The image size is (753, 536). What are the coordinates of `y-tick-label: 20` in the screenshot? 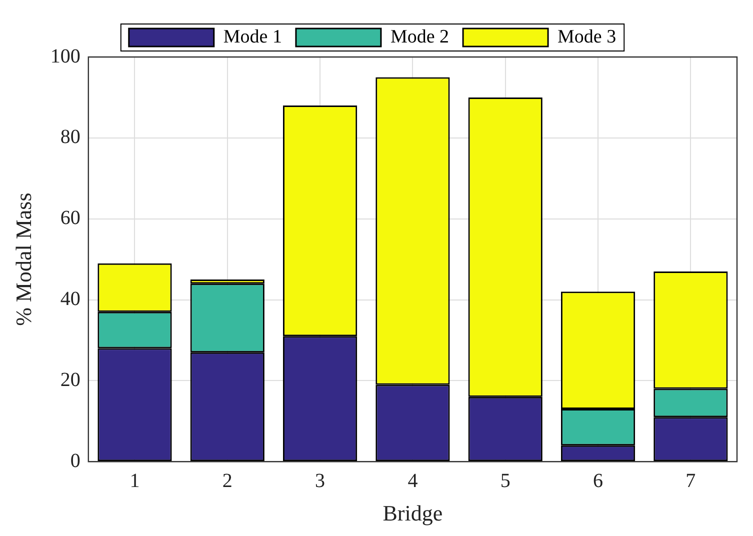 It's located at (70, 379).